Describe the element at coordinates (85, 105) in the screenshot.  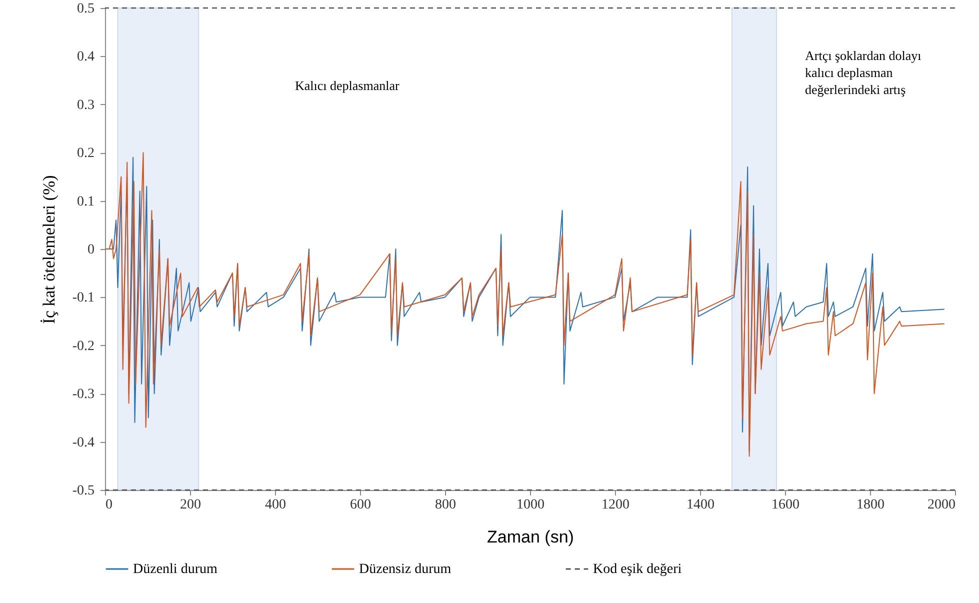
I see `y-tick-label: 0.3` at that location.